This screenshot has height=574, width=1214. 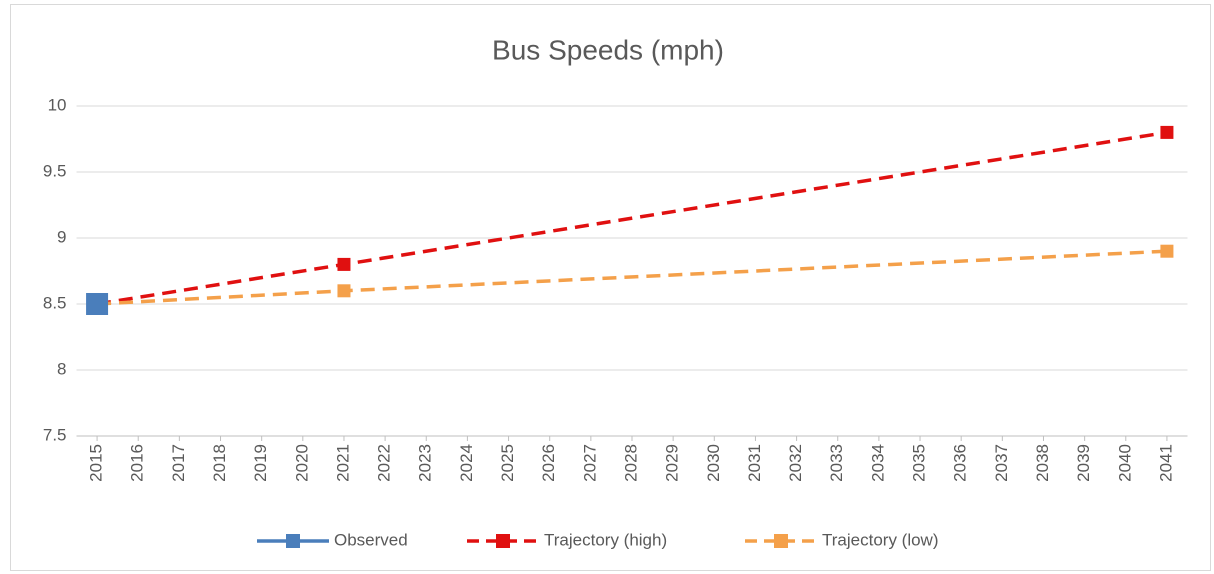 What do you see at coordinates (877, 463) in the screenshot?
I see `x-tick-label: 2034` at bounding box center [877, 463].